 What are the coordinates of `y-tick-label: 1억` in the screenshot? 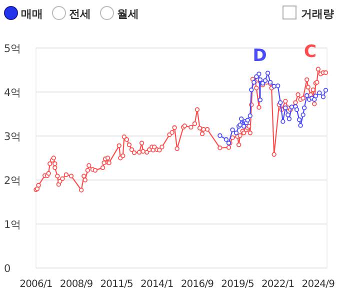 It's located at (13, 225).